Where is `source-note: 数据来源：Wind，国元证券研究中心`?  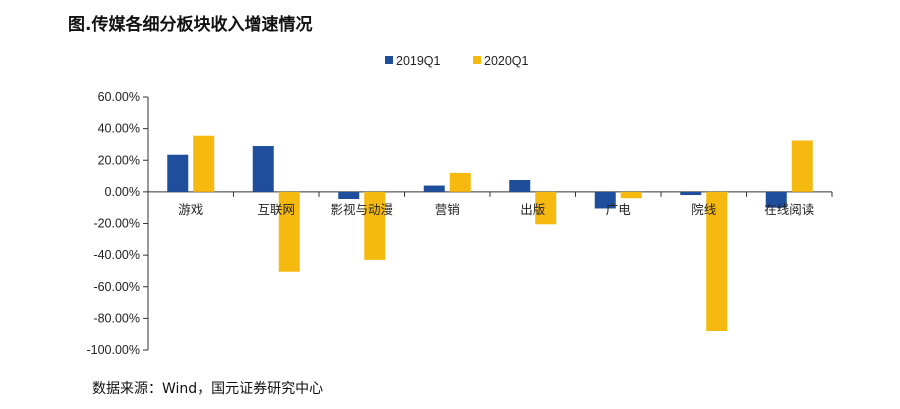 source-note: 数据来源：Wind，国元证券研究中心 is located at coordinates (208, 389).